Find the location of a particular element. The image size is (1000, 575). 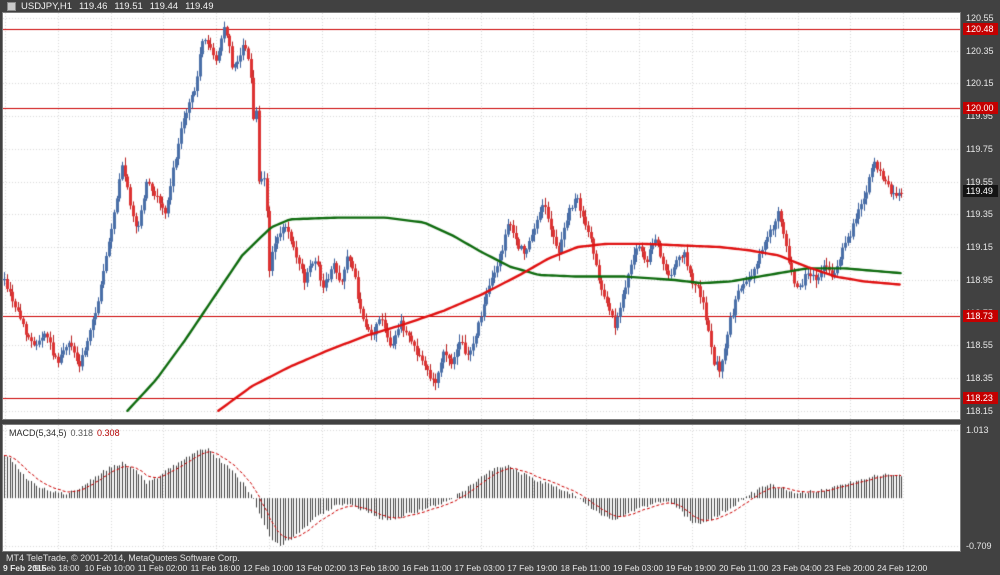

time-axis-label: 9 Feb 18:00 is located at coordinates (57, 568).